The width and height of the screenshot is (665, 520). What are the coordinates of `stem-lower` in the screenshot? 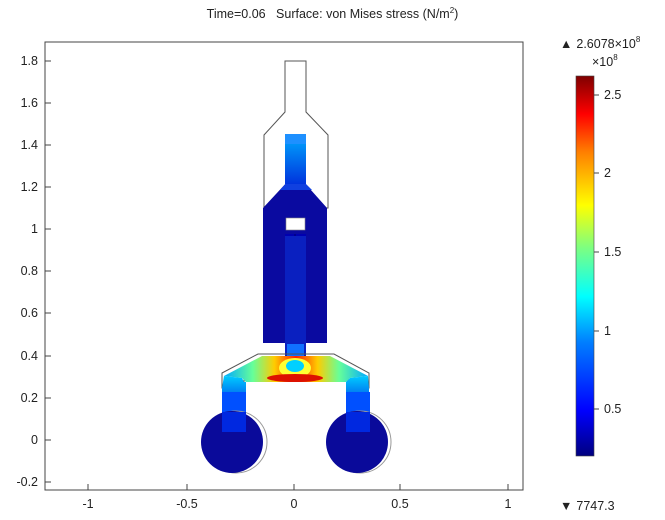 It's located at (295, 296).